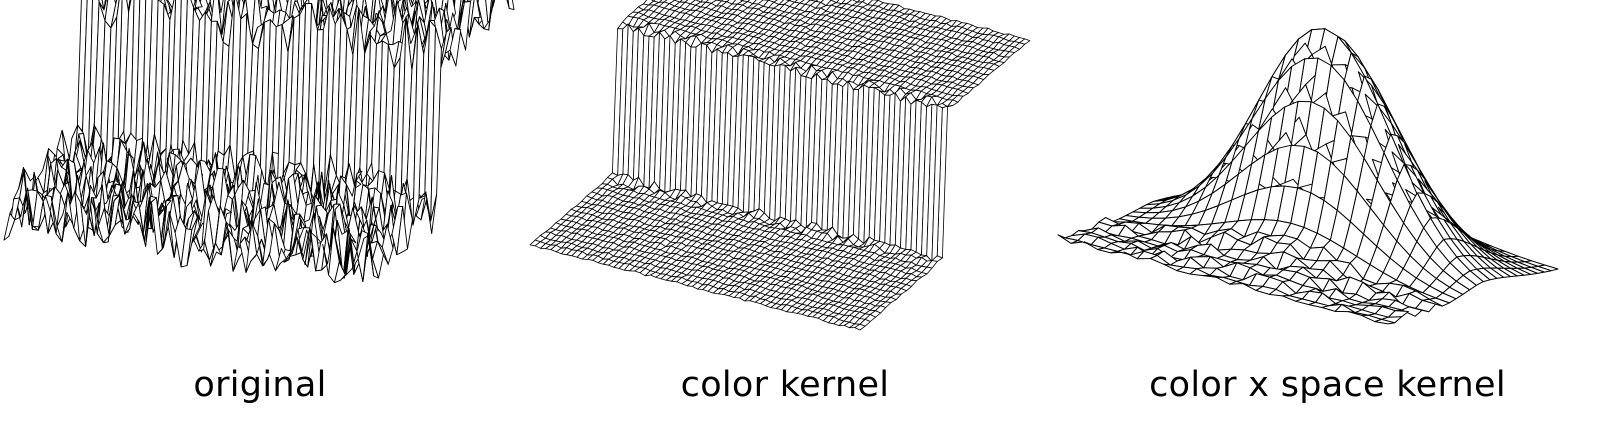  I want to click on caption-color-space-kernel: color x space kernel, so click(1327, 385).